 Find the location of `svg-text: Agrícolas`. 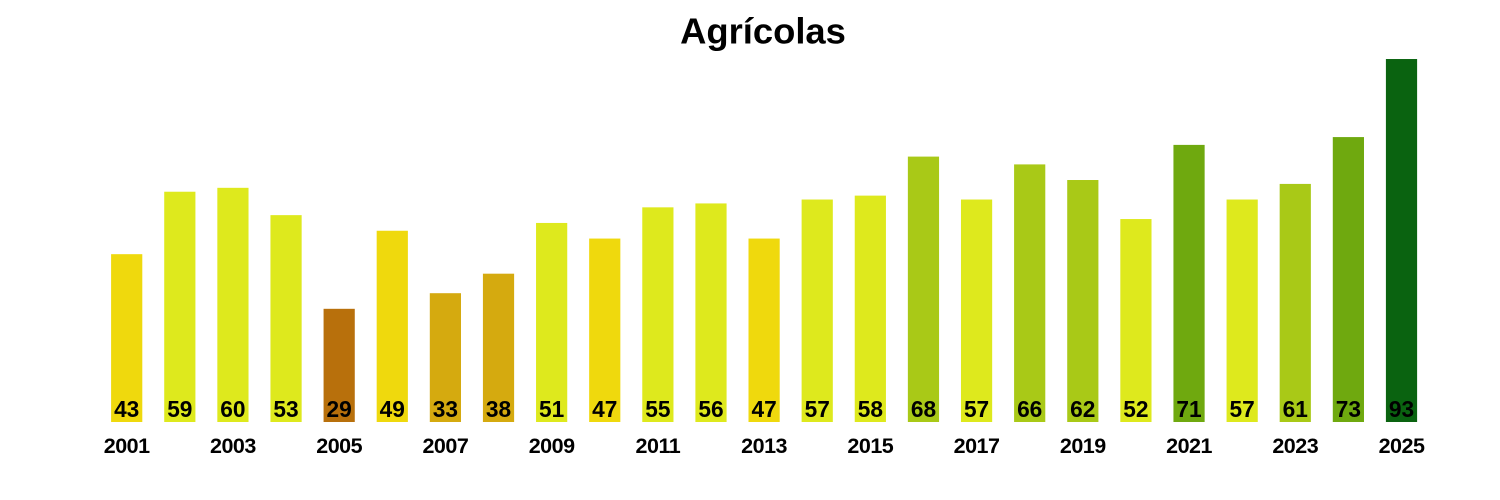

svg-text: Agrícolas is located at coordinates (763, 30).